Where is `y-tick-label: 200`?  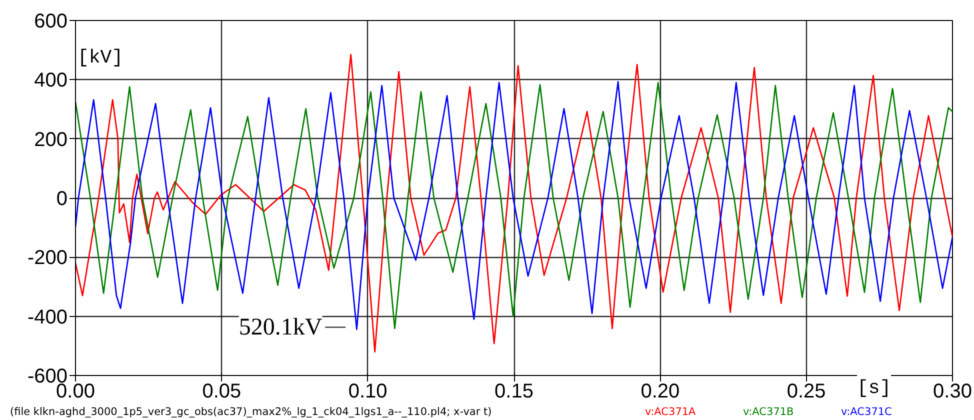 y-tick-label: 200 is located at coordinates (51, 139).